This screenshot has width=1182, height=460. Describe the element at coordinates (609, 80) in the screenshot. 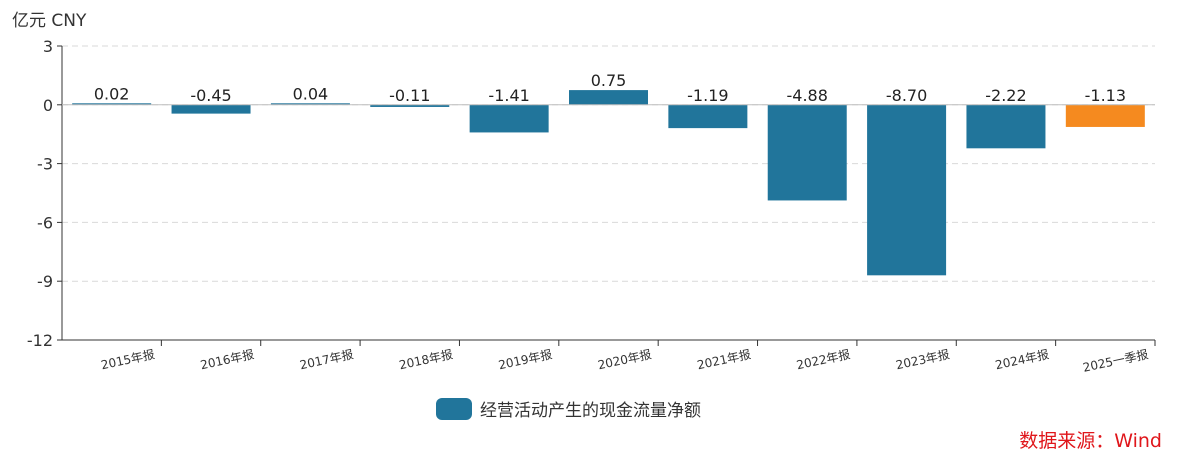

I see `data-label: 0.75` at that location.